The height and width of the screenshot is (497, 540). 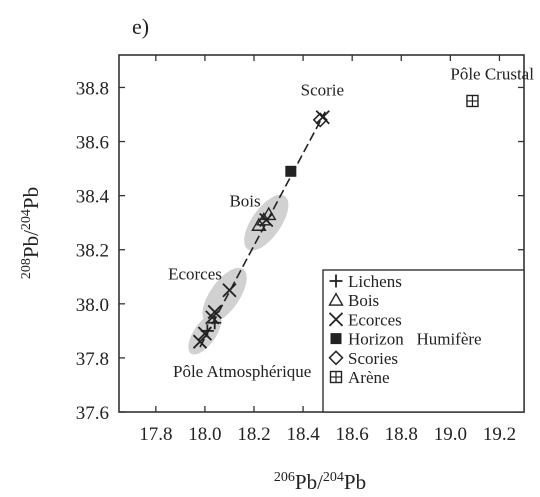 What do you see at coordinates (336, 377) in the screenshot?
I see `legend-marker-arene` at bounding box center [336, 377].